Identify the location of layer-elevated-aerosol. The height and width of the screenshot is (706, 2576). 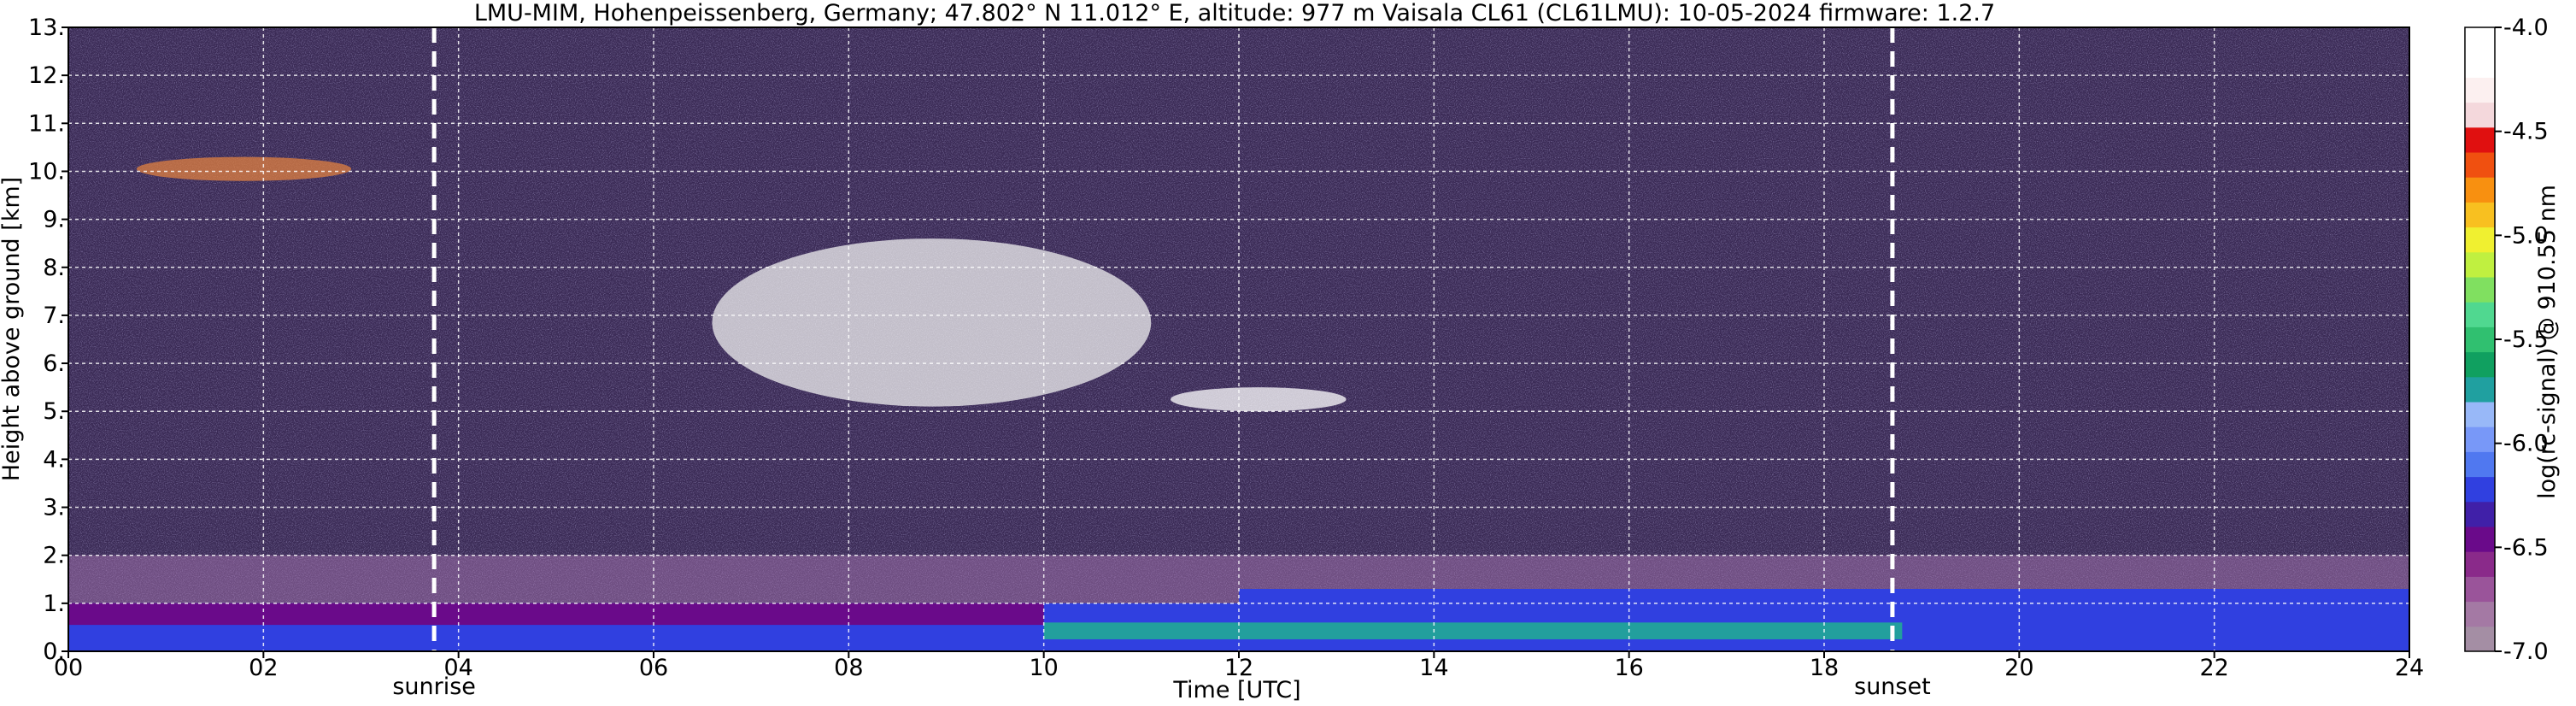
(244, 168).